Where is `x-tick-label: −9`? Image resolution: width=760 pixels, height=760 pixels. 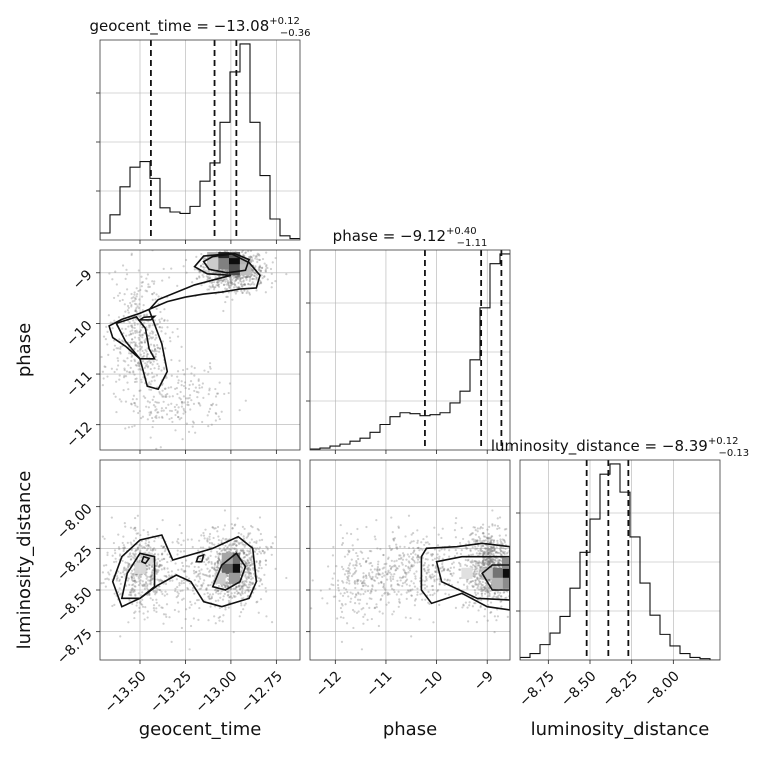 x-tick-label: −9 is located at coordinates (484, 681).